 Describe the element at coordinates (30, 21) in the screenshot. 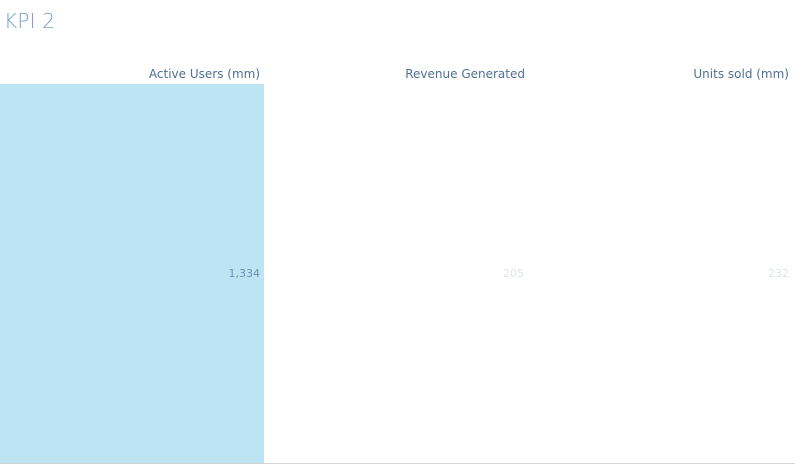

I see `chart-title: KPI 2` at that location.